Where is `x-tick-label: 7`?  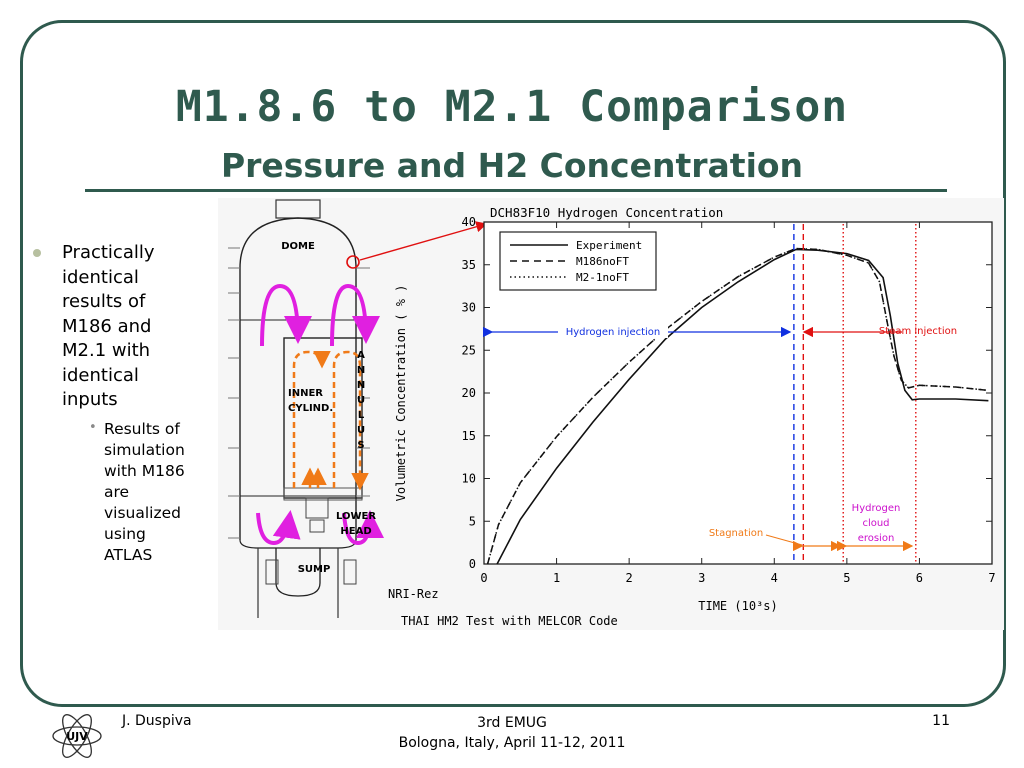
x-tick-label: 7 is located at coordinates (991, 578).